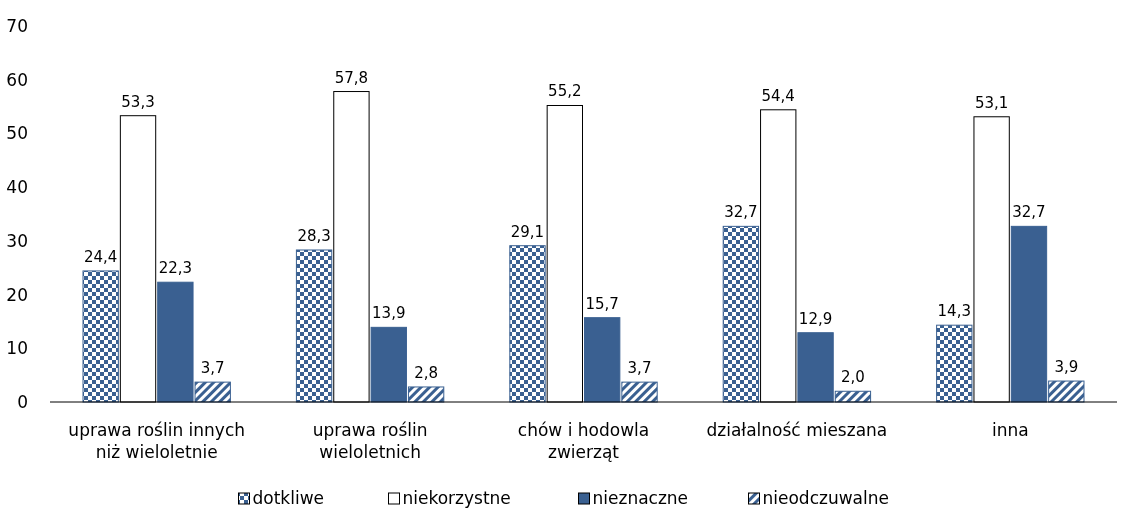 Image resolution: width=1127 pixels, height=521 pixels. Describe the element at coordinates (954, 311) in the screenshot. I see `data-label: 14,3` at that location.